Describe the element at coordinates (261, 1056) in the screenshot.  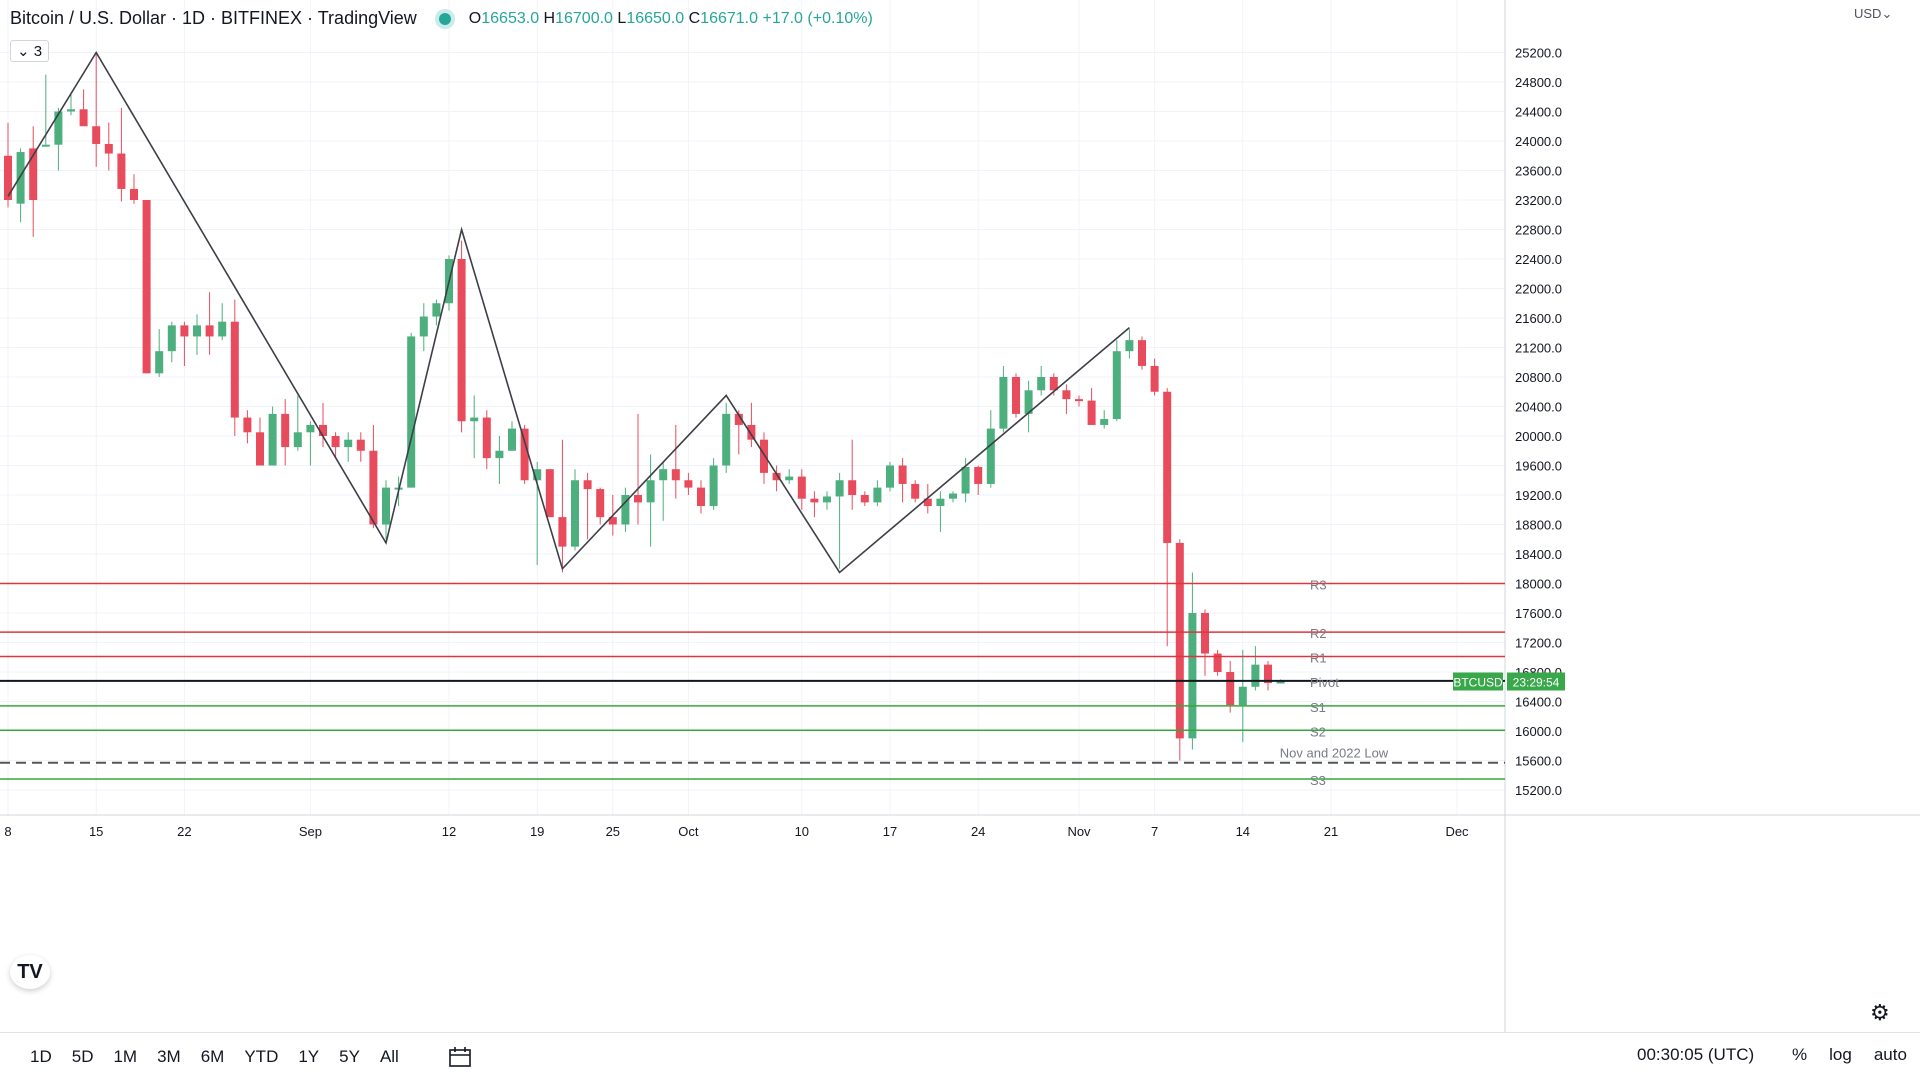
I see `timeframe-ytd: YTD` at that location.